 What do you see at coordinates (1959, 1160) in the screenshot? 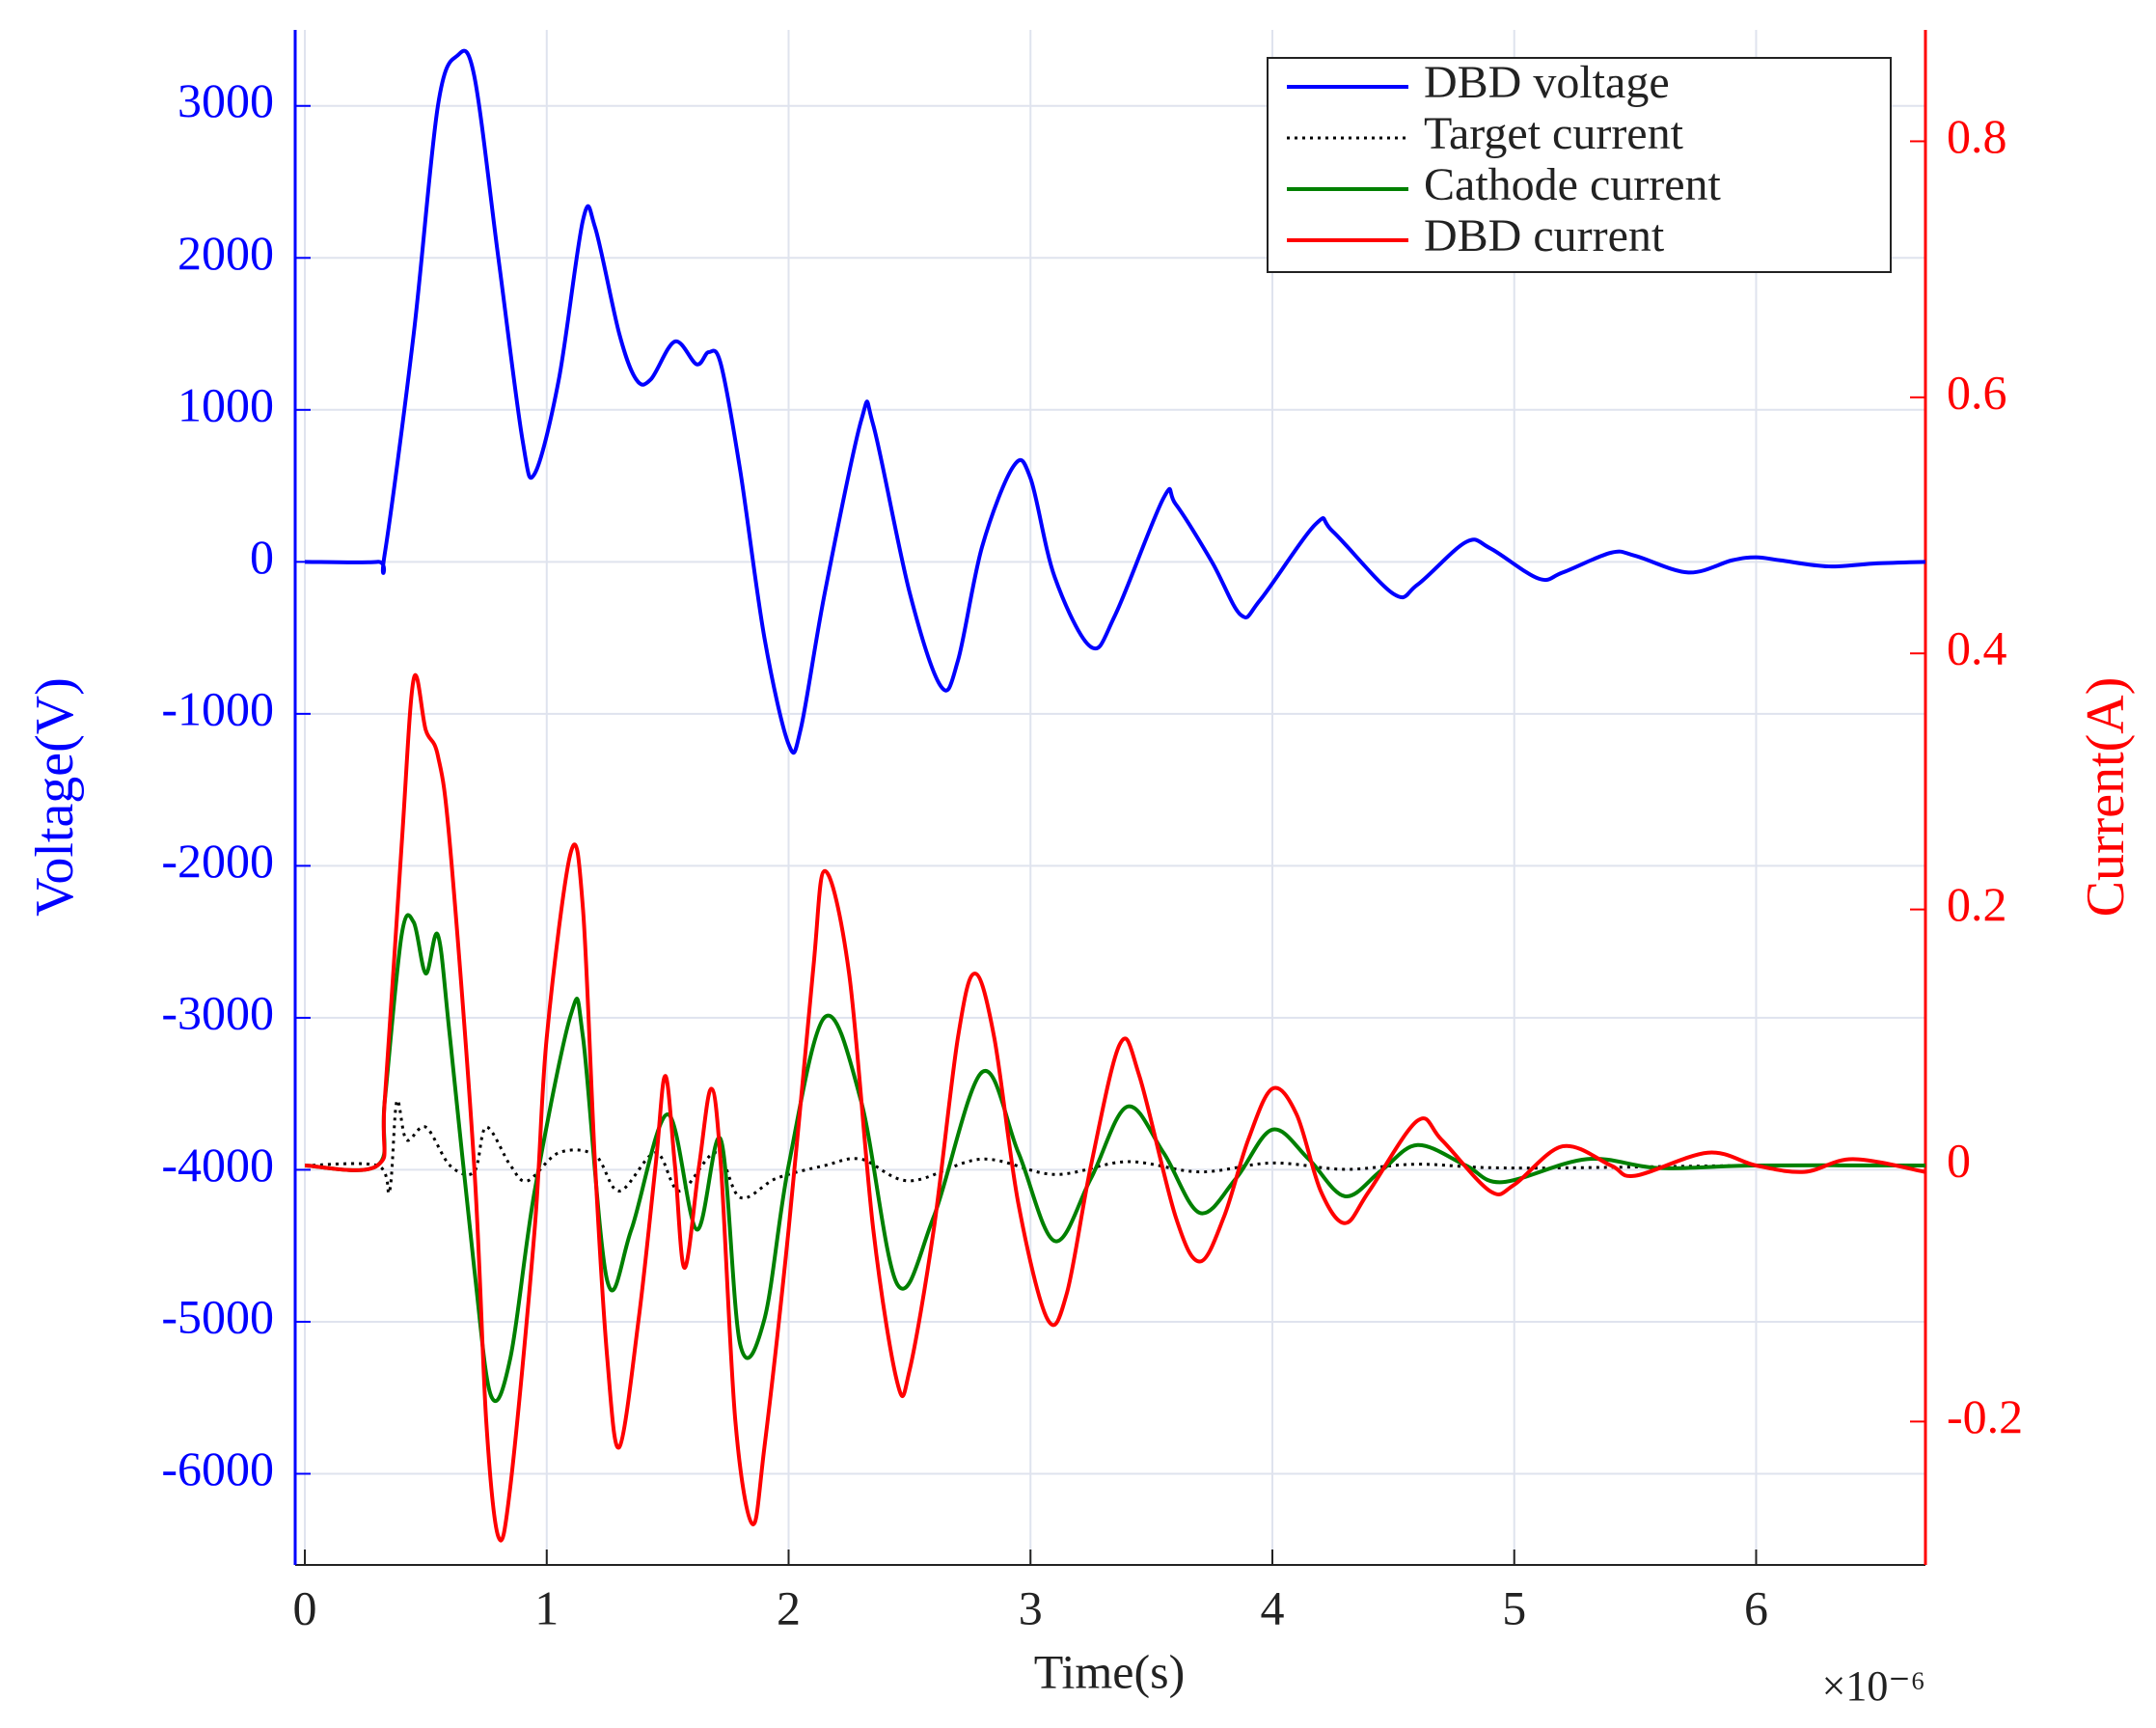
I see `y2-tick-label: 0` at bounding box center [1959, 1160].